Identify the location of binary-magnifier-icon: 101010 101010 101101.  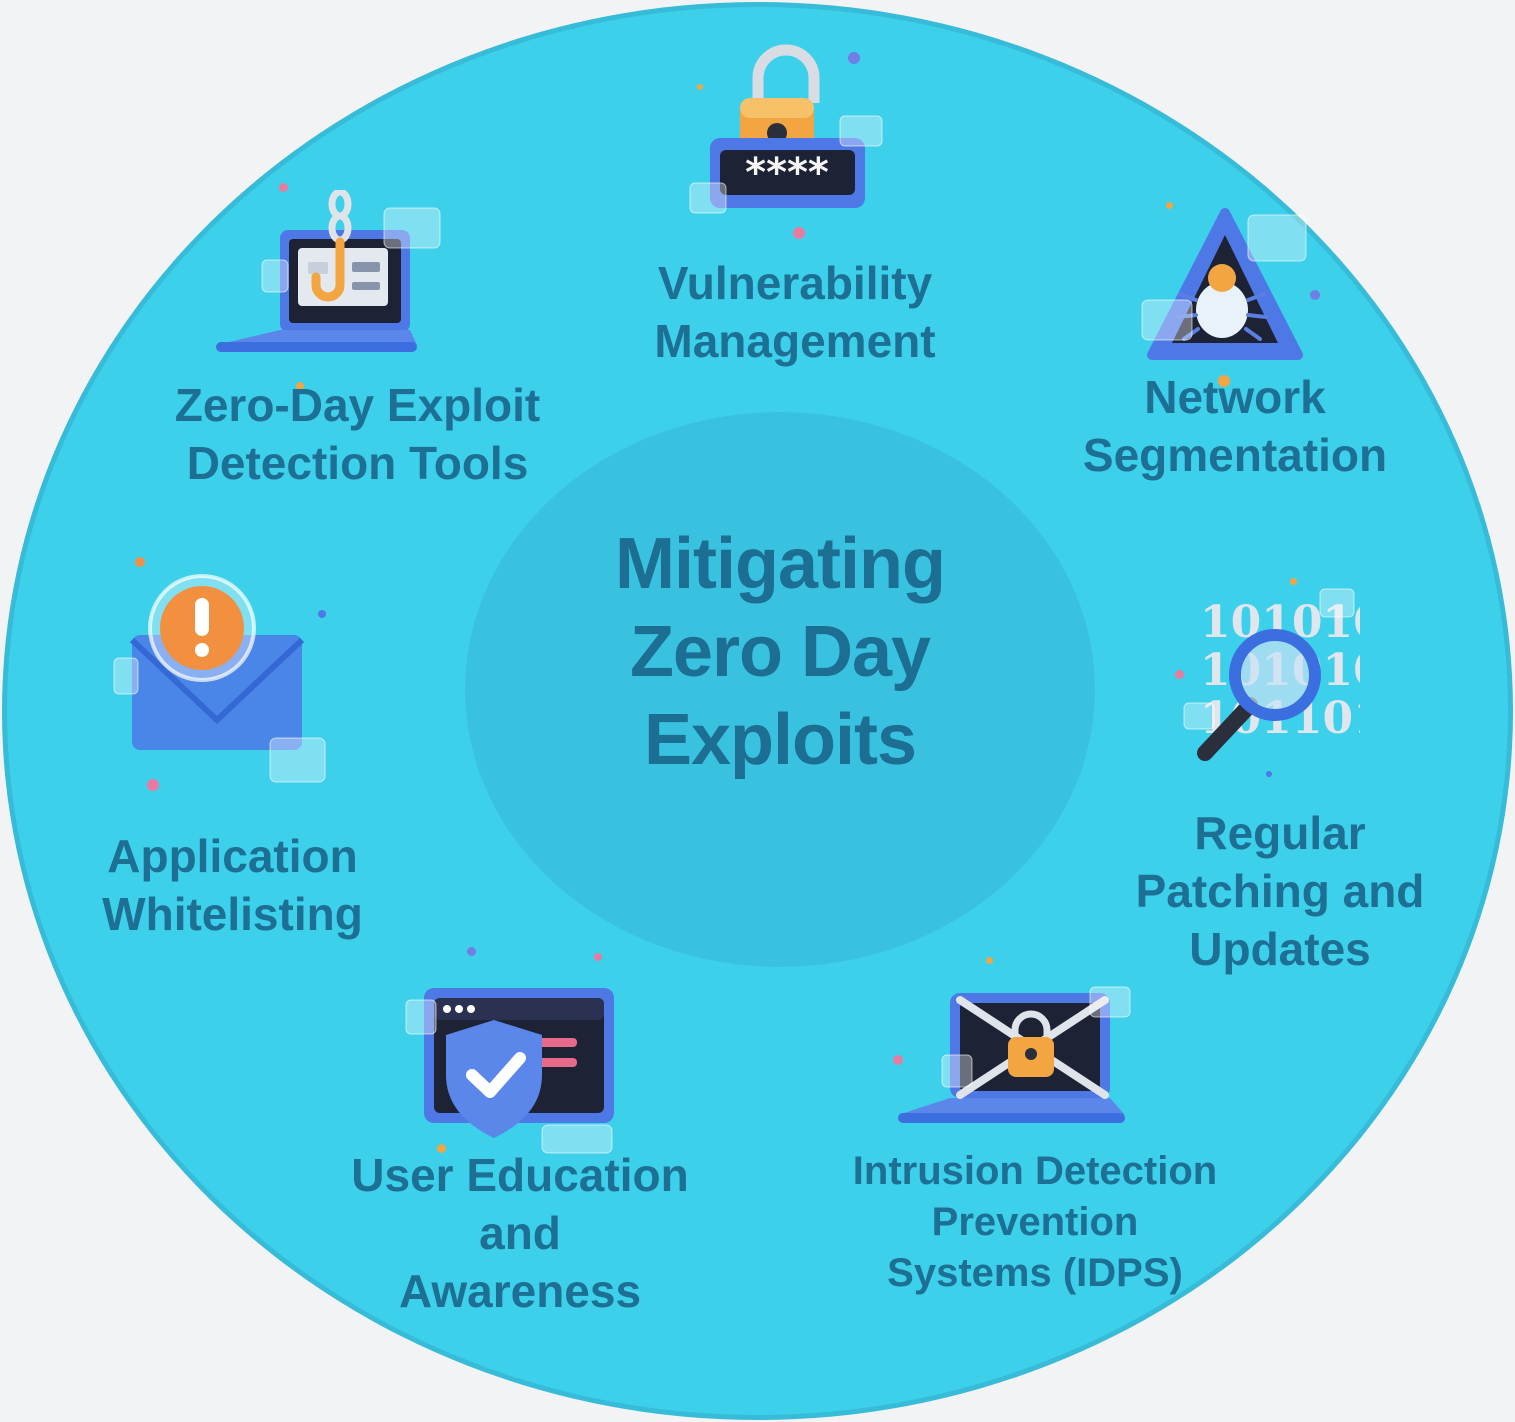
(1271, 674).